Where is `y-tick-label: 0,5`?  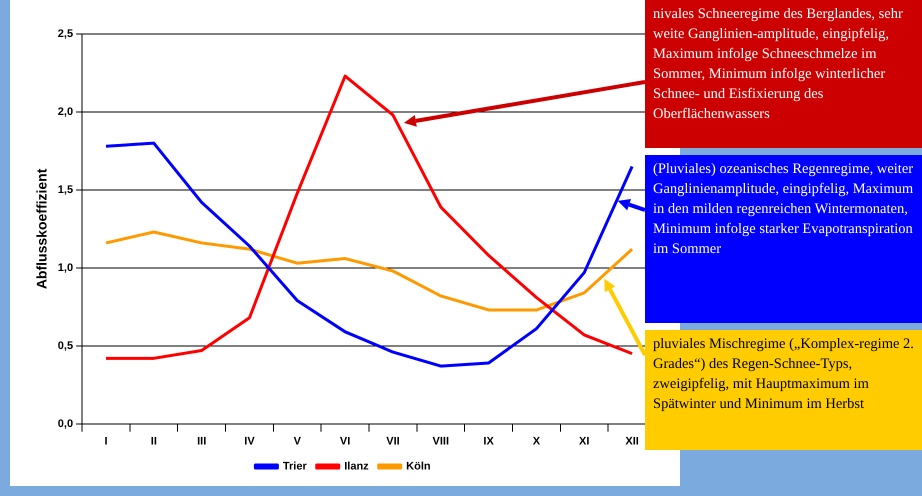 y-tick-label: 0,5 is located at coordinates (66, 346).